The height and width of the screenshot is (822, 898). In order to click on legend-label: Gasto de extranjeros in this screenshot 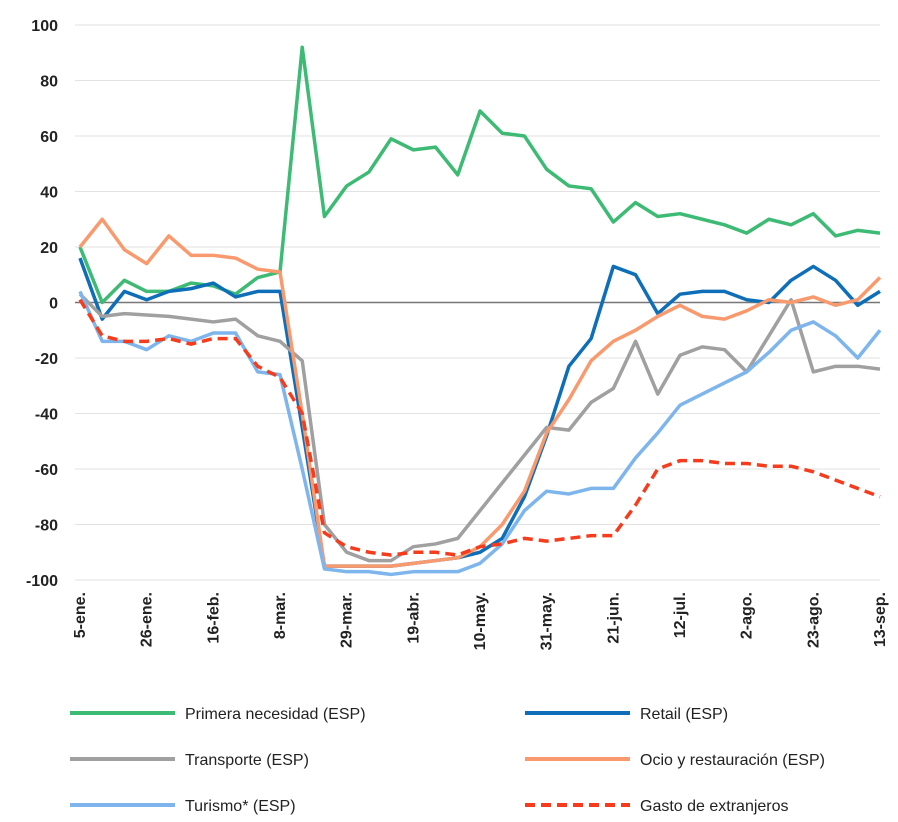, I will do `click(714, 806)`.